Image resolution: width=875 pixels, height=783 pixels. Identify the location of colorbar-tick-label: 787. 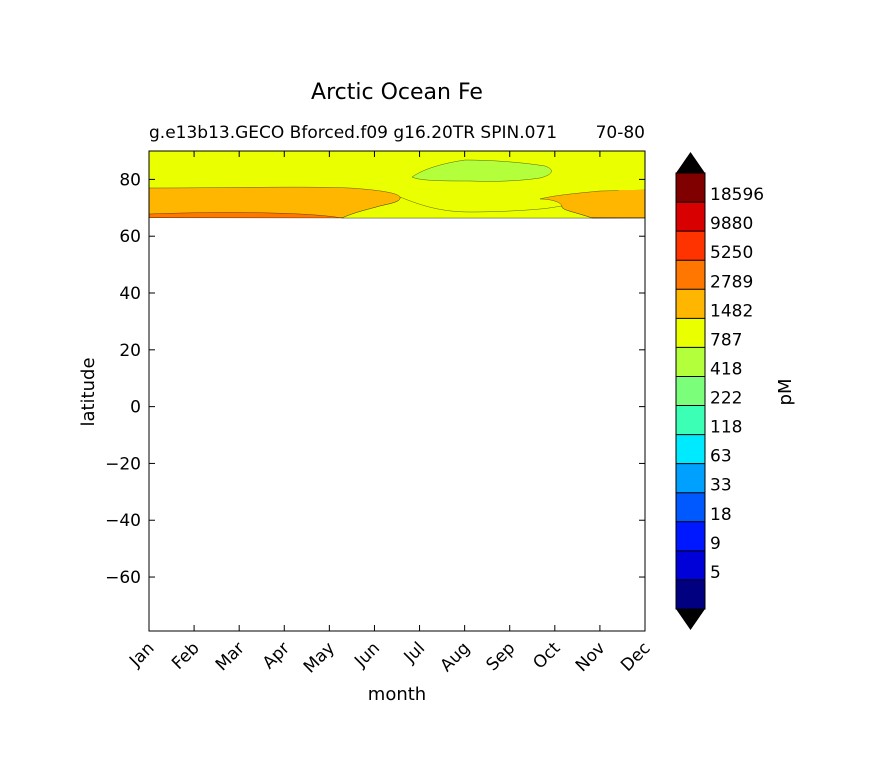
(726, 340).